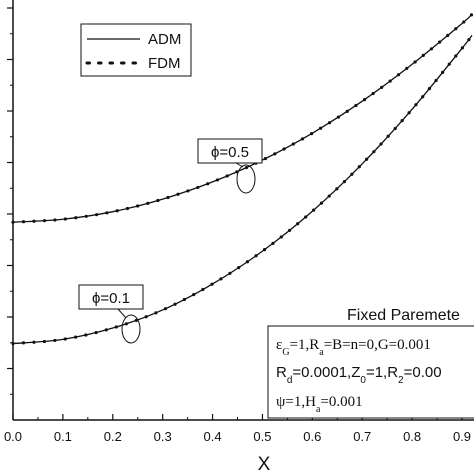 The image size is (474, 474). What do you see at coordinates (462, 436) in the screenshot?
I see `x-tick-label: 0.9` at bounding box center [462, 436].